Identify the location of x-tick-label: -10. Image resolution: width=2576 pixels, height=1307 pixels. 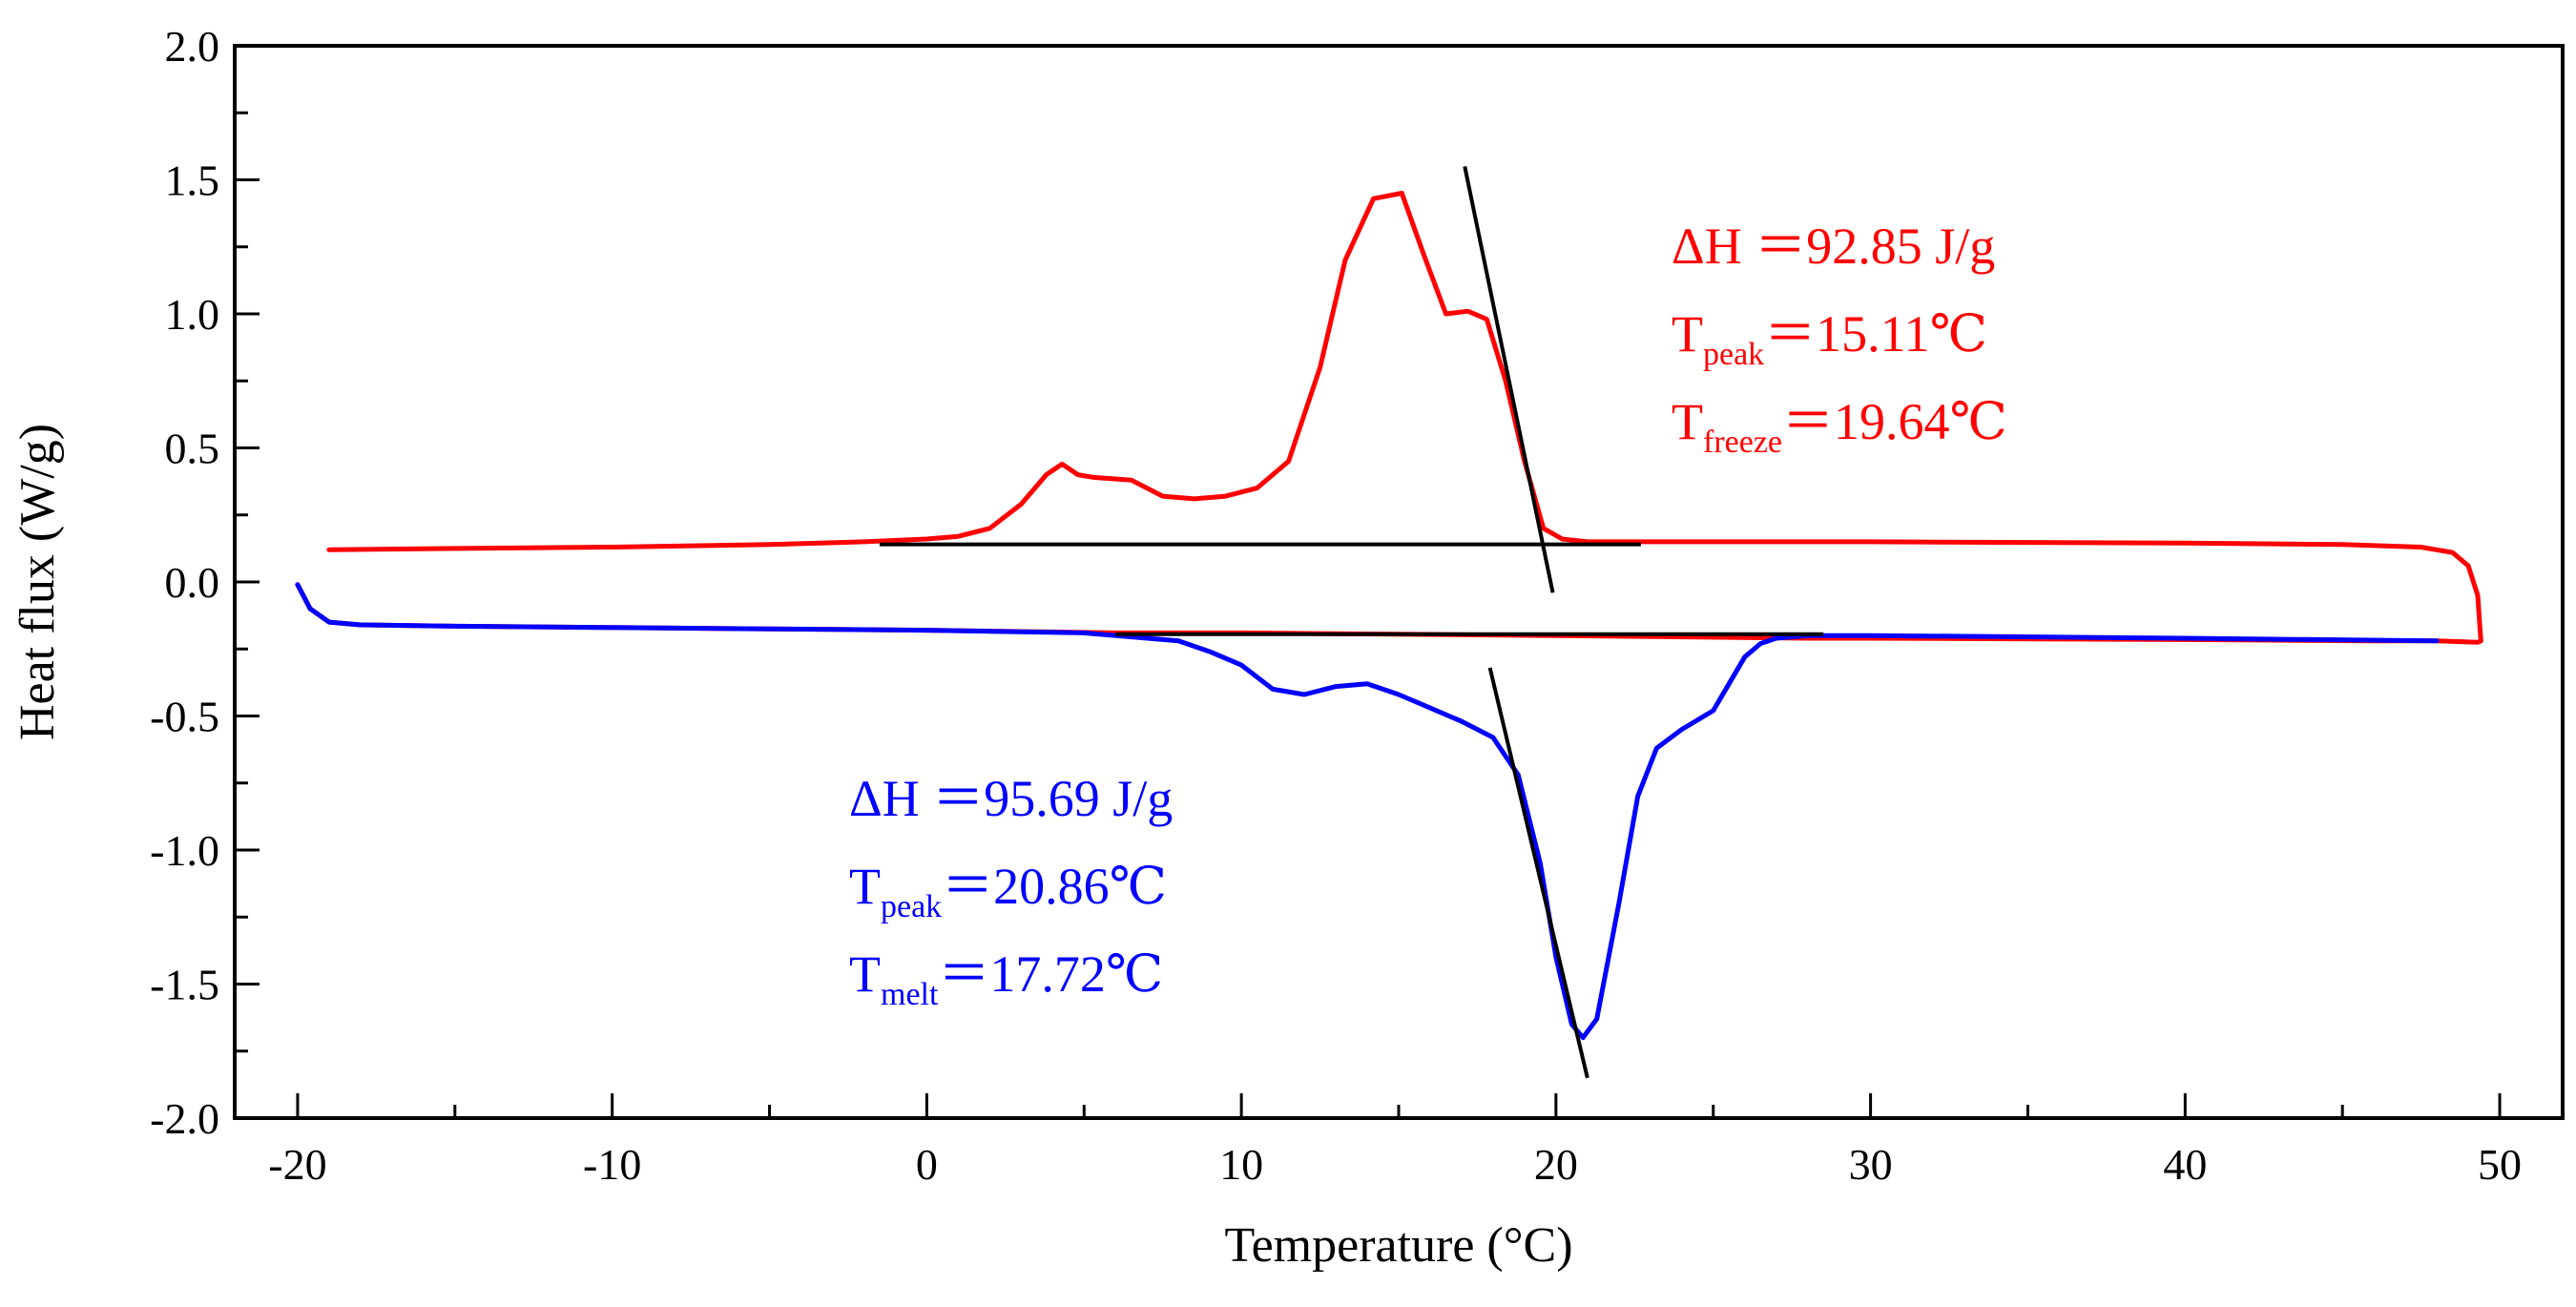
(612, 1165).